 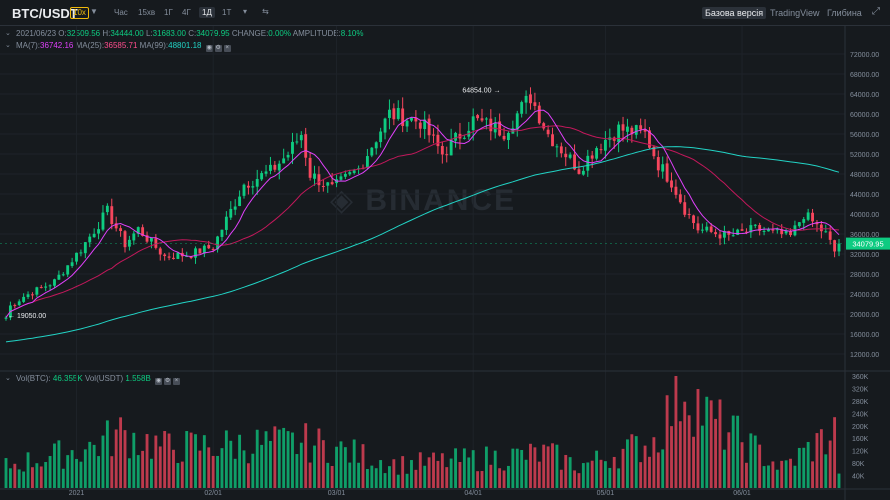 What do you see at coordinates (186, 12) in the screenshot?
I see `timeframe-4h: 4Г` at bounding box center [186, 12].